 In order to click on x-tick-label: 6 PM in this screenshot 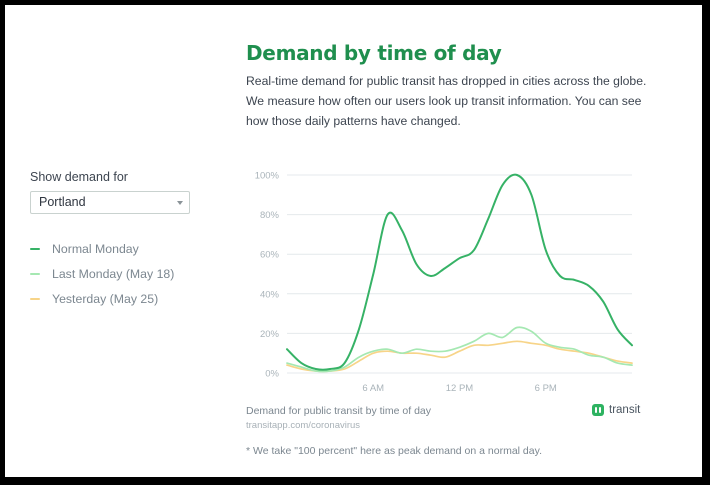, I will do `click(546, 388)`.